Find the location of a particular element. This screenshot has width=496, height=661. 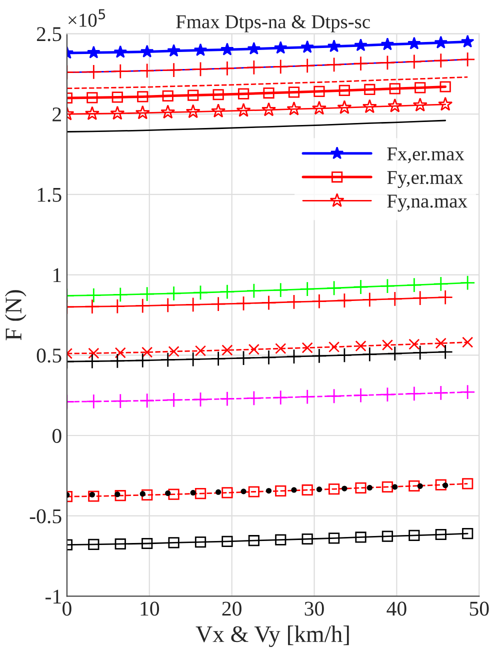

legend-label: Fx,er.max is located at coordinates (425, 156).